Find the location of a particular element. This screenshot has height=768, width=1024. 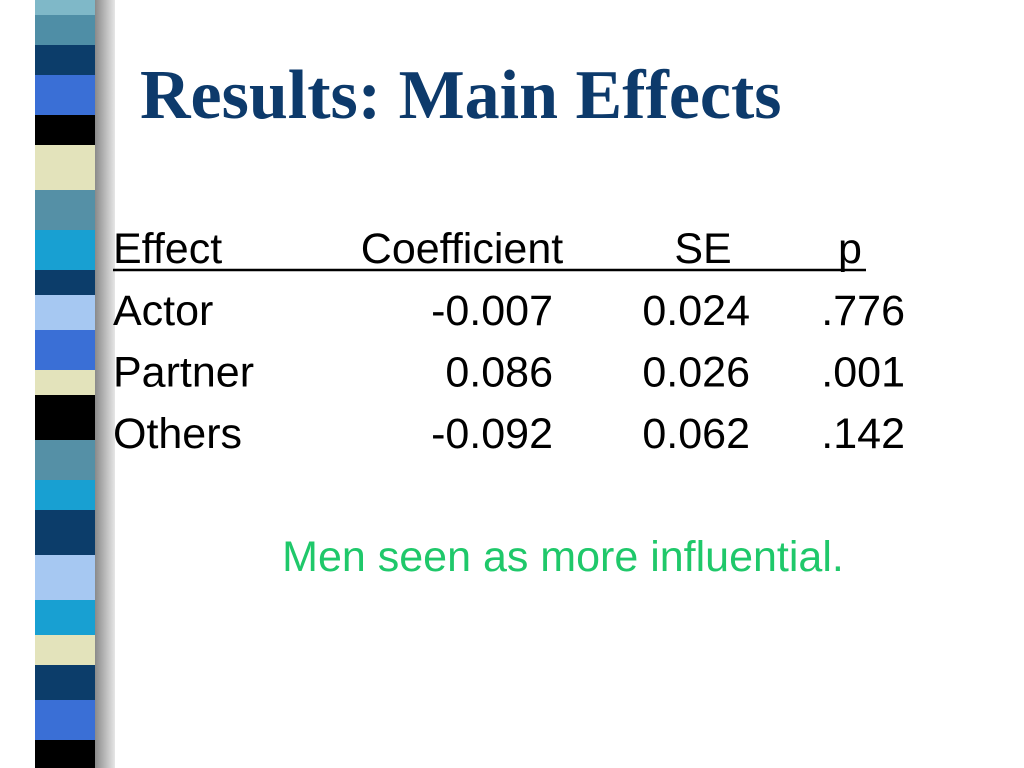

header-cell: p is located at coordinates (850, 249).